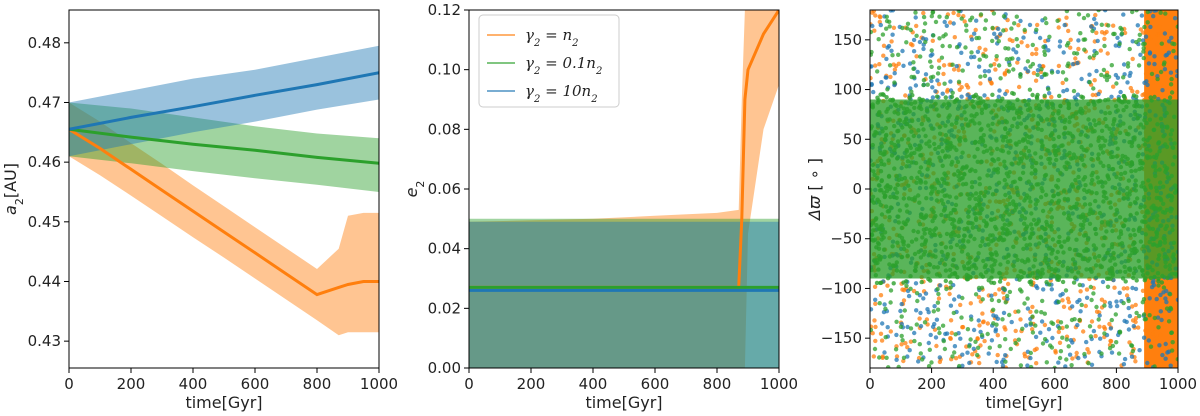  What do you see at coordinates (44, 341) in the screenshot?
I see `y-tick-label: 0.43` at bounding box center [44, 341].